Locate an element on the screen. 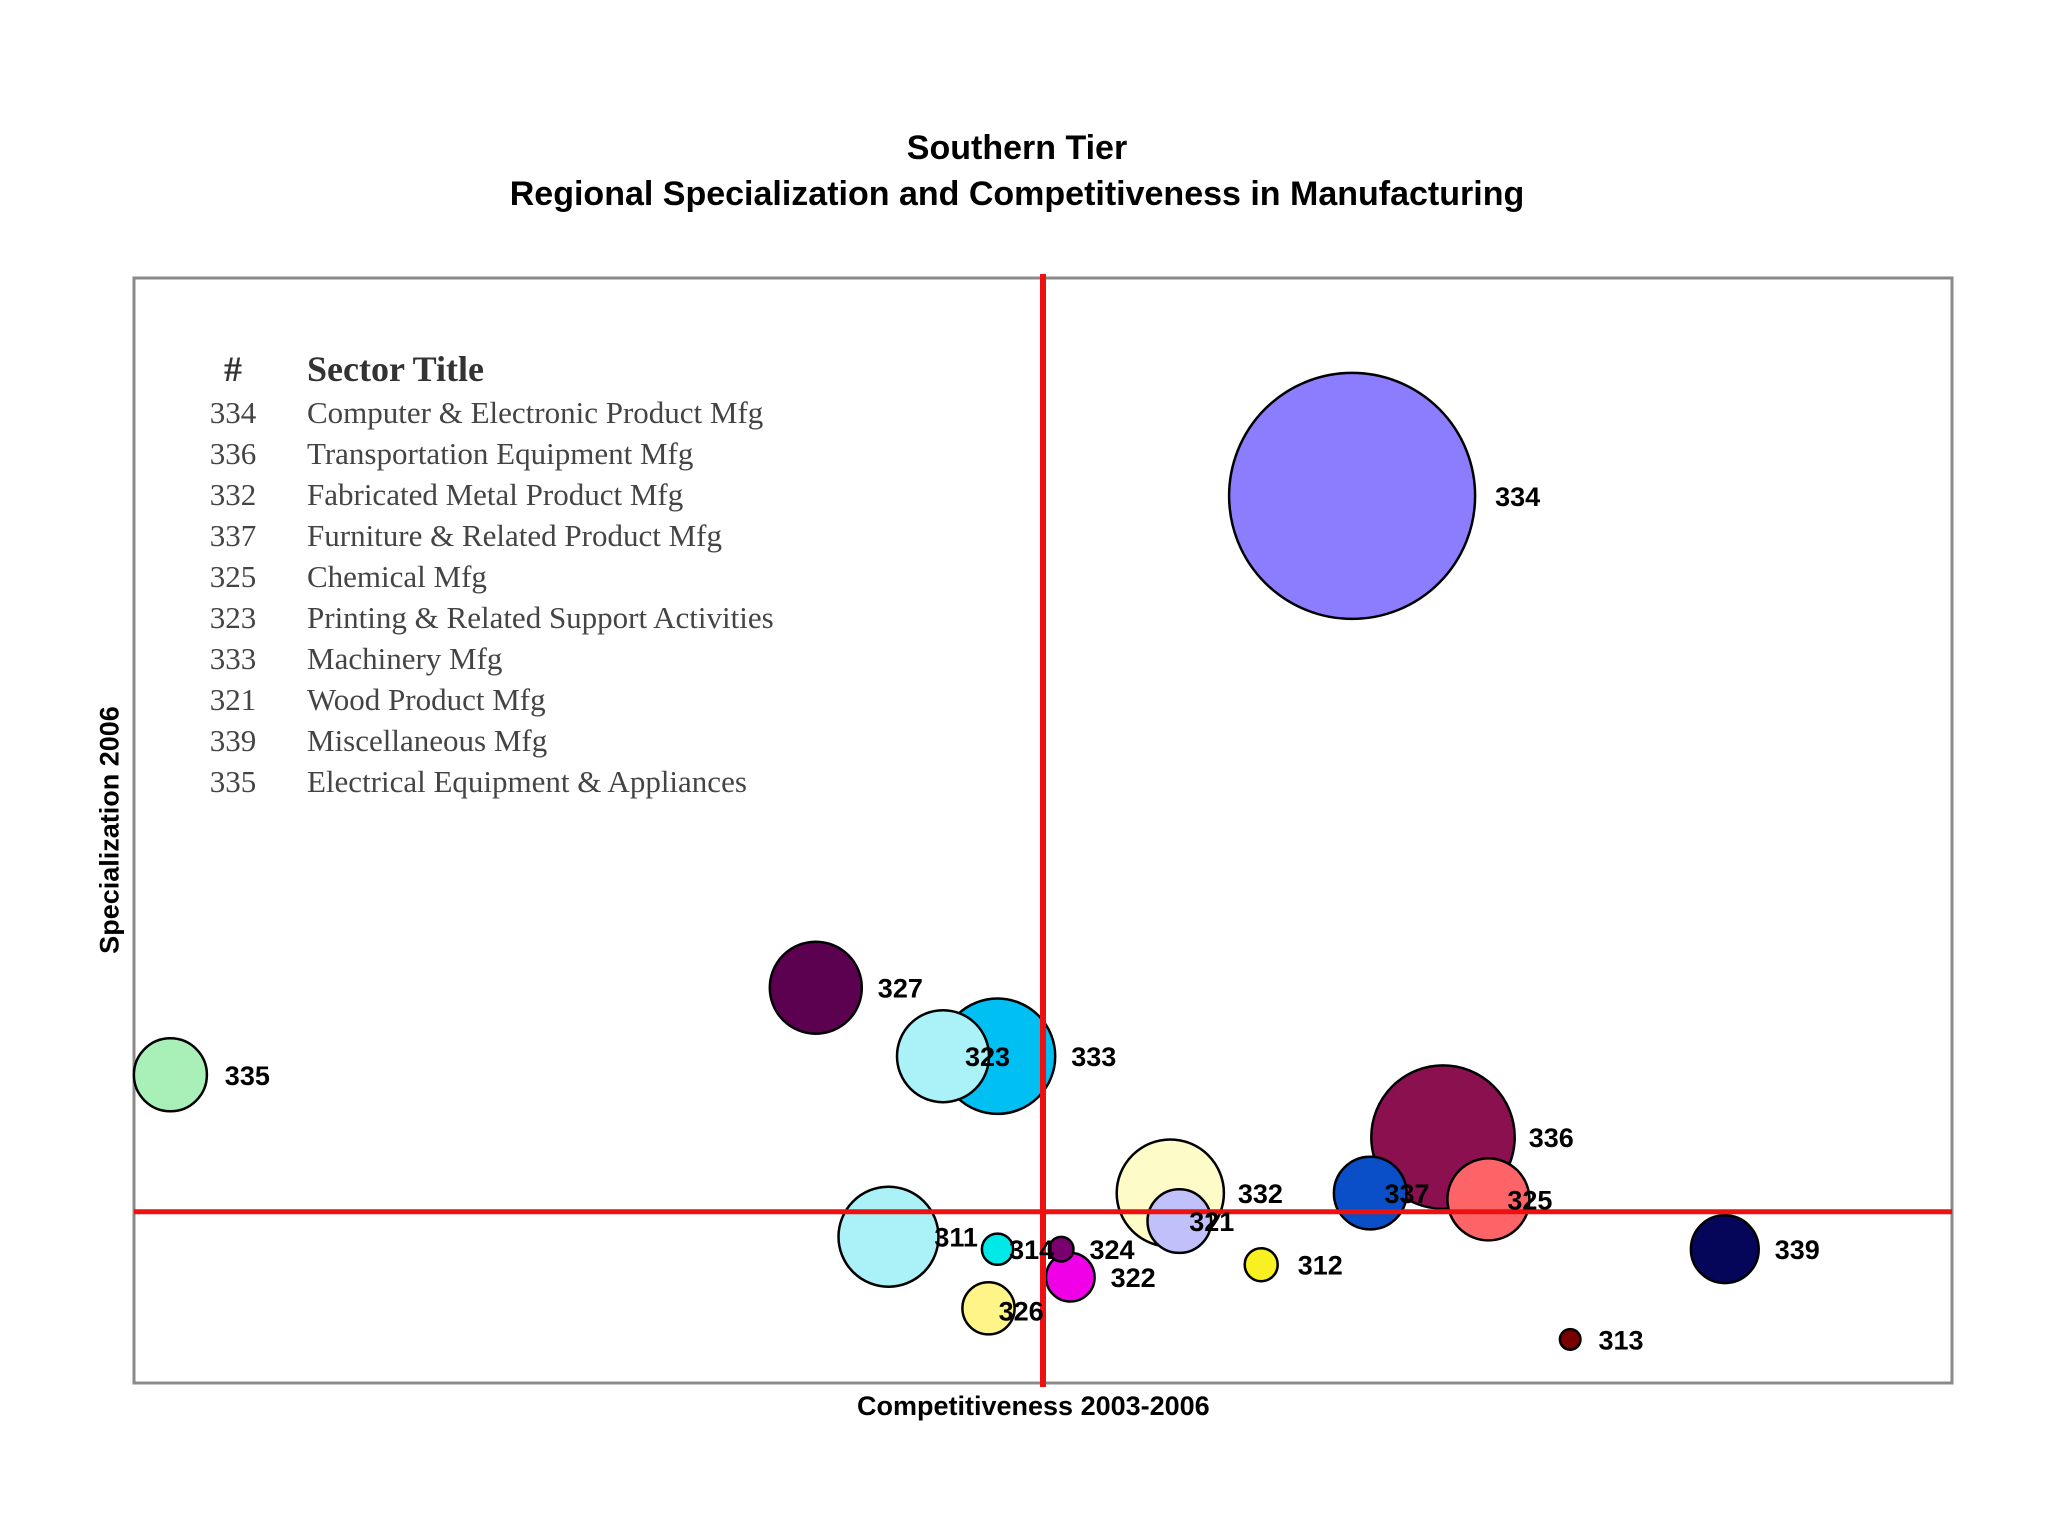 This screenshot has height=1536, width=2048. legend-row-title: Computer & Electronic Product Mfg is located at coordinates (535, 412).